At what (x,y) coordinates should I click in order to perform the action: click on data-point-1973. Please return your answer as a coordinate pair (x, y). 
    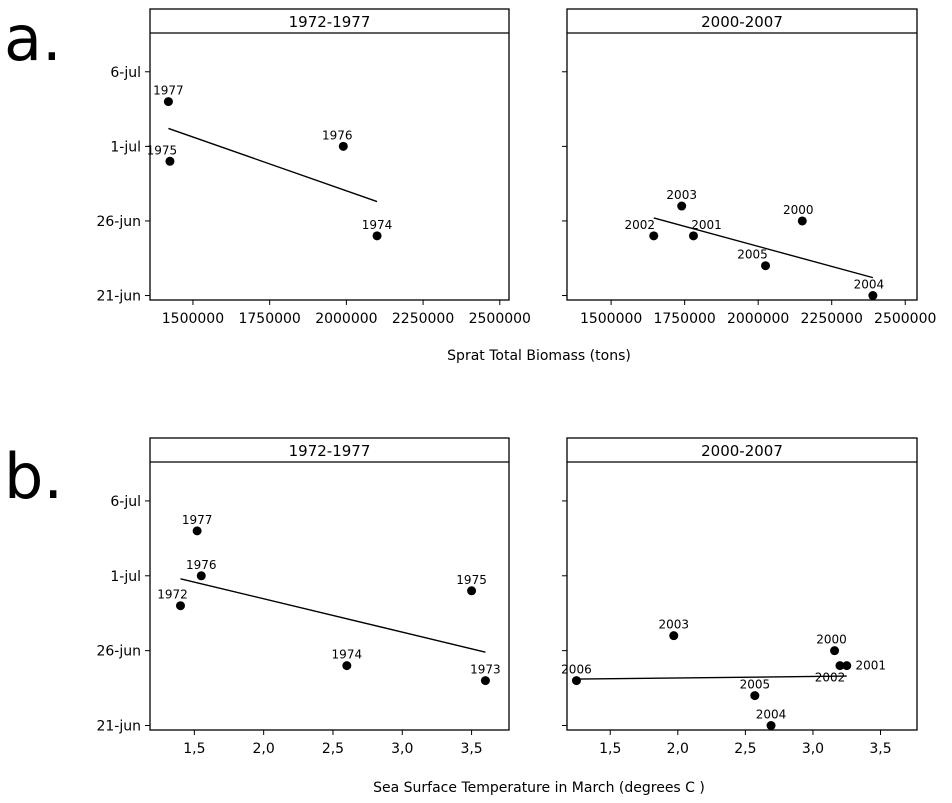
    Looking at the image, I should click on (485, 681).